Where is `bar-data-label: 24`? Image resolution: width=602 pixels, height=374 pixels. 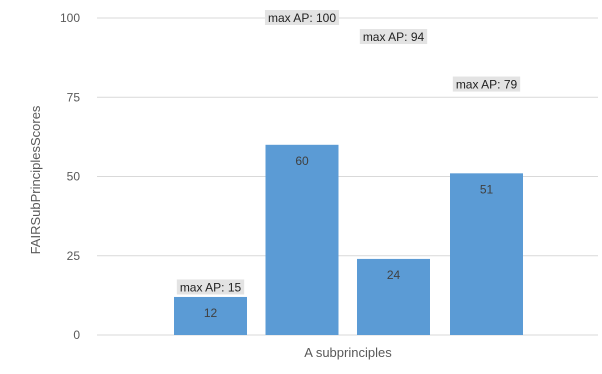
bar-data-label: 24 is located at coordinates (394, 275).